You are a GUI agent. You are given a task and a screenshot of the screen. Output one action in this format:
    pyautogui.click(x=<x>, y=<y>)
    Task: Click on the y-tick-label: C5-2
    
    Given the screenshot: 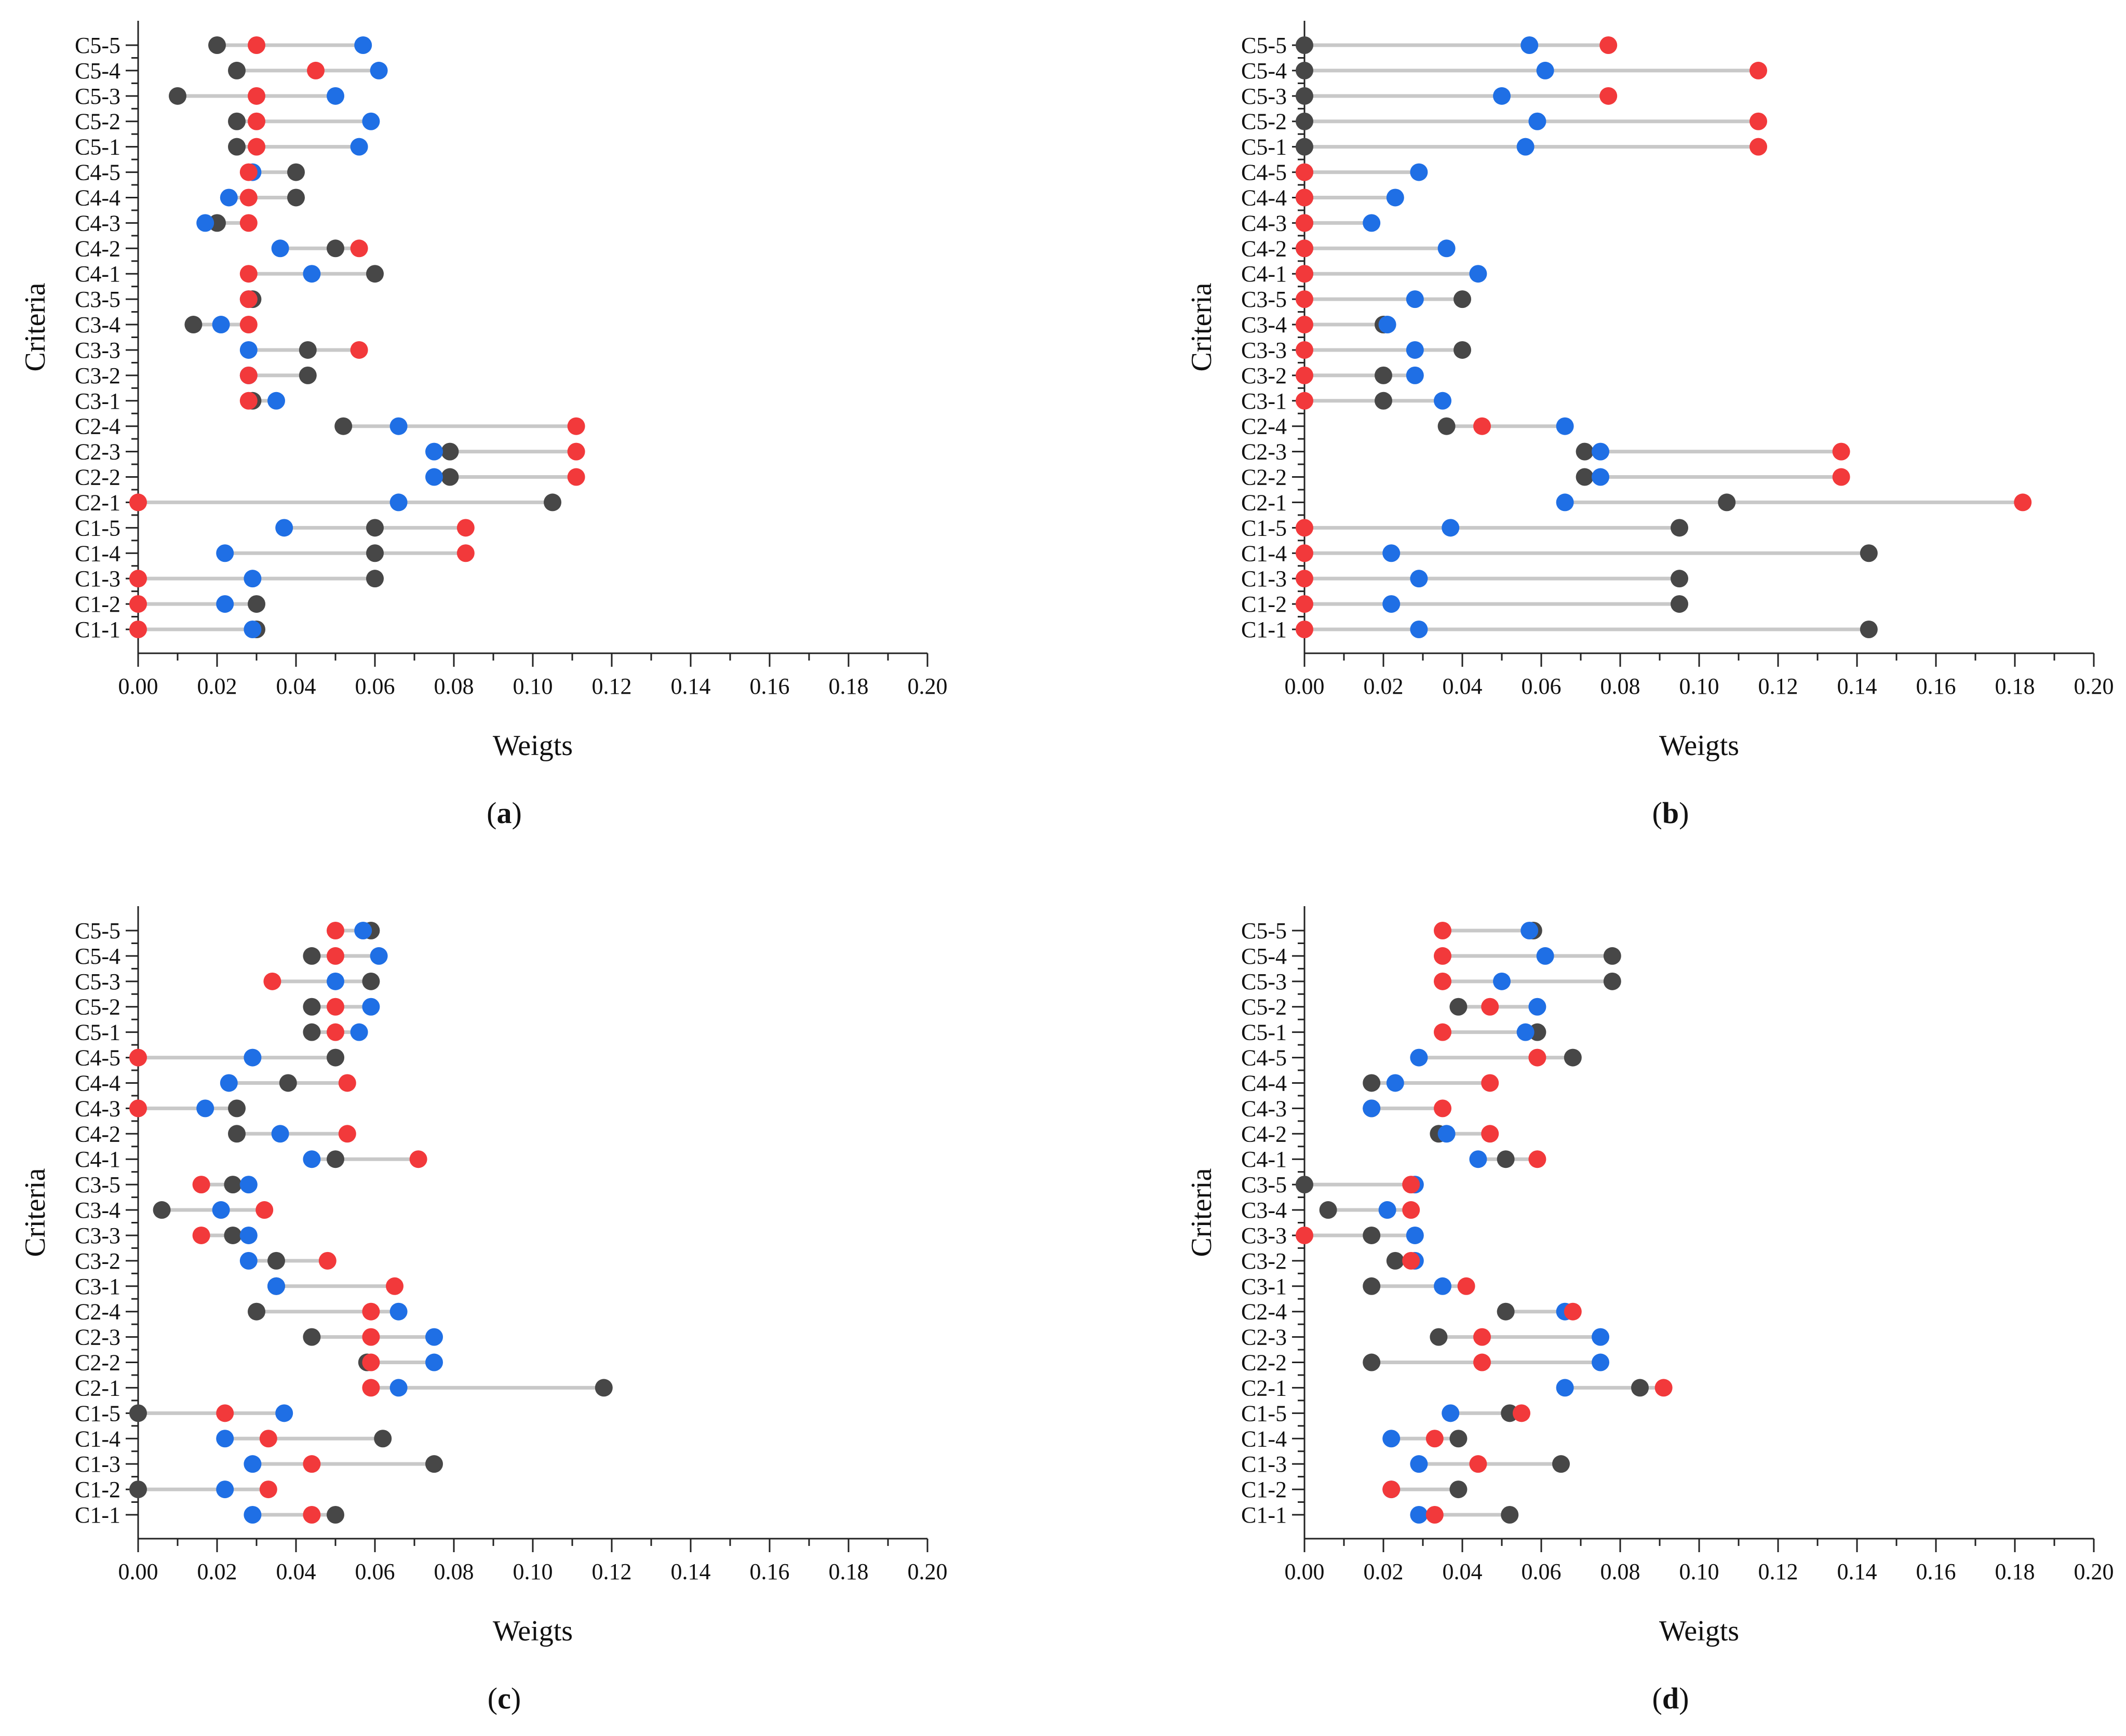 What is the action you would take?
    pyautogui.click(x=98, y=121)
    